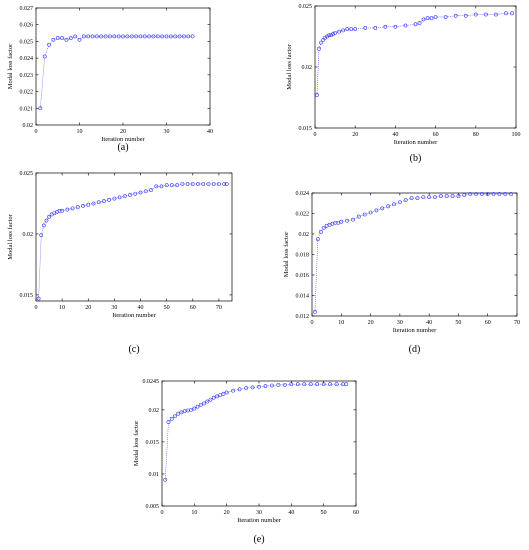 Image resolution: width=529 pixels, height=550 pixels. I want to click on x-tick-label: 70, so click(219, 308).